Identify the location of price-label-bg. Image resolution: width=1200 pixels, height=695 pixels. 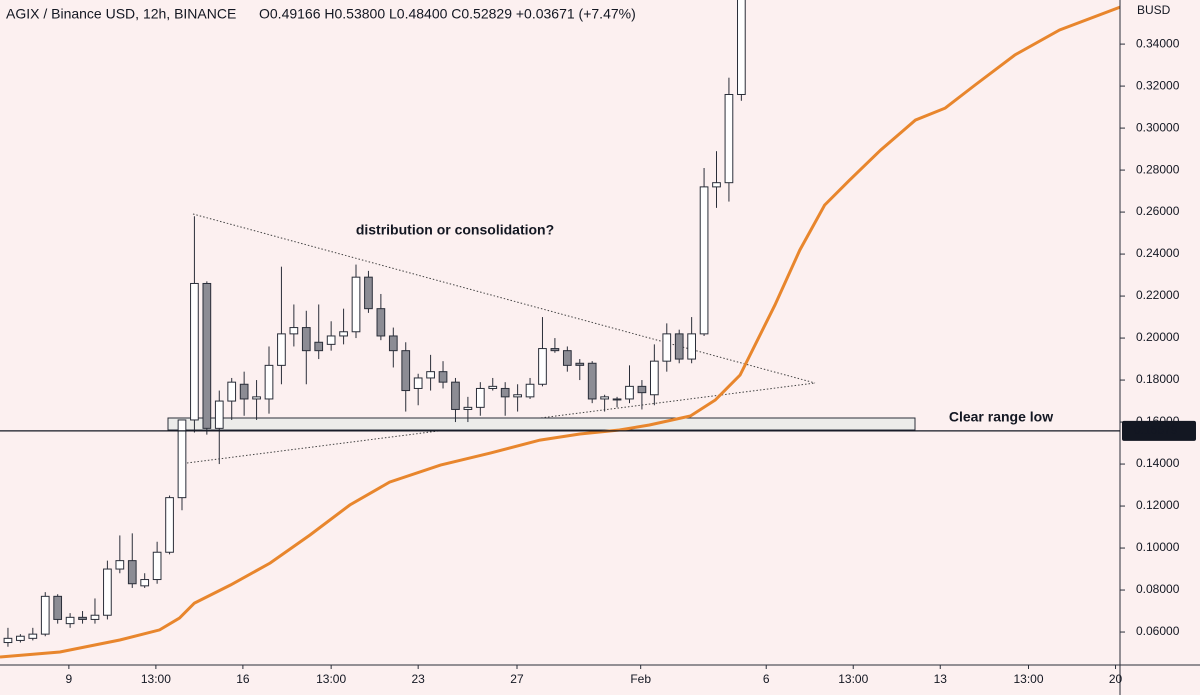
(1159, 430).